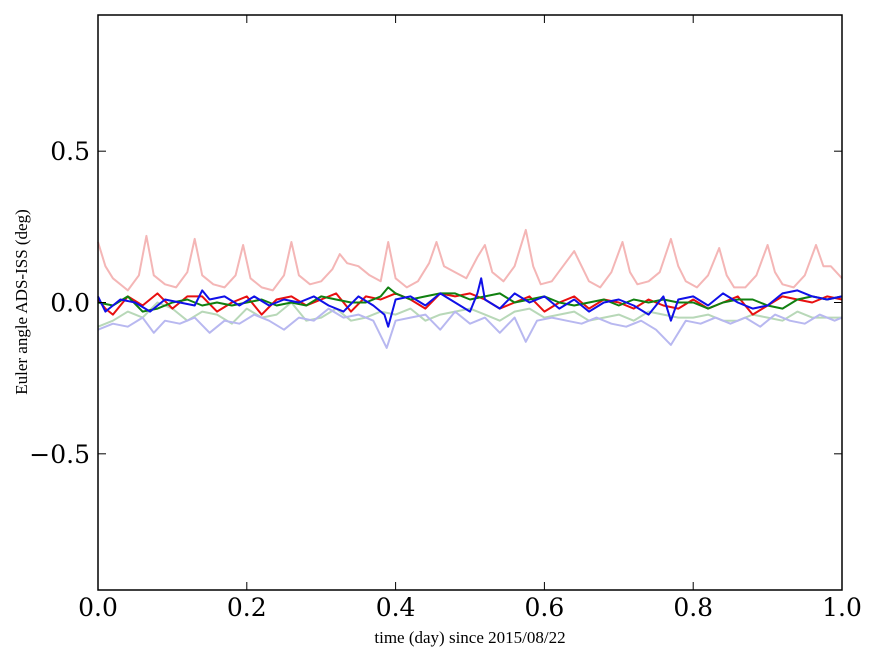 This screenshot has width=875, height=662. Describe the element at coordinates (396, 607) in the screenshot. I see `x-tick-label: 0.4` at that location.